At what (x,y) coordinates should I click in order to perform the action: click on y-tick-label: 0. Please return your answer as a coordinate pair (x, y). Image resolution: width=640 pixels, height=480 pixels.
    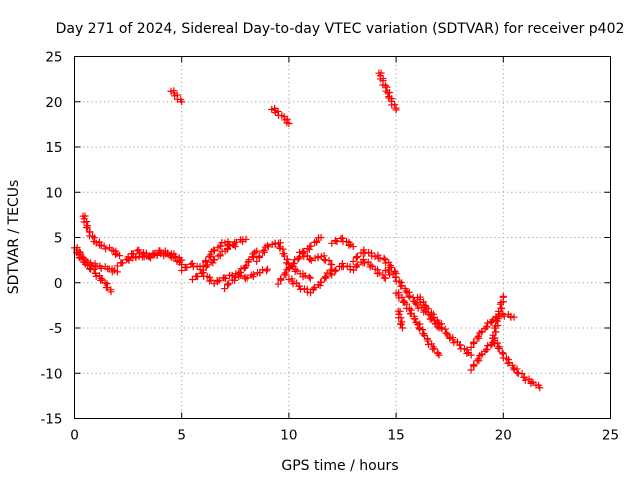
    Looking at the image, I should click on (58, 284).